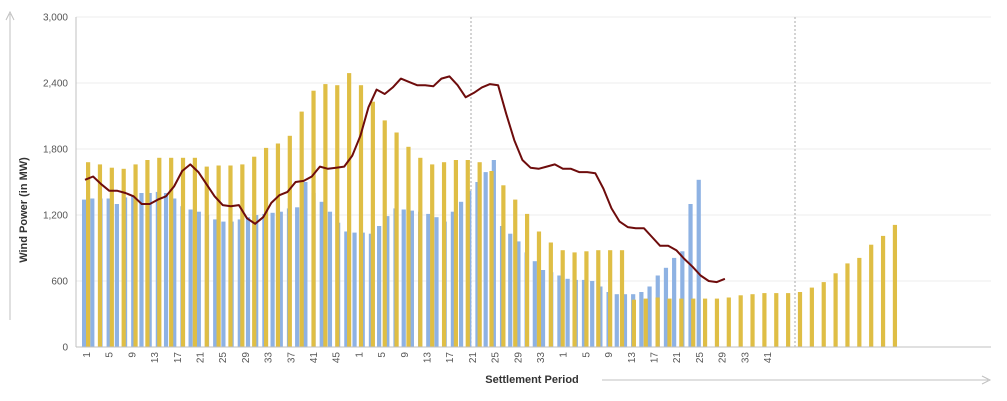 The width and height of the screenshot is (1007, 401). I want to click on x-tick-label: 1, so click(87, 355).